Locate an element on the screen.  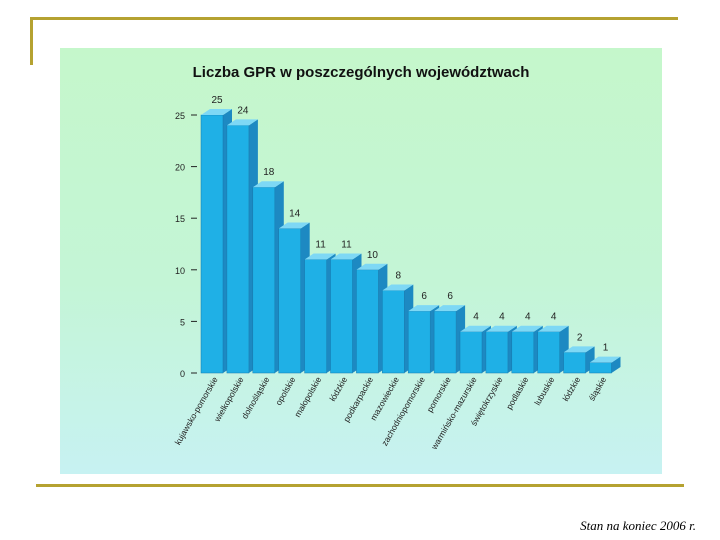
y-tick-label: 25 is located at coordinates (180, 116).